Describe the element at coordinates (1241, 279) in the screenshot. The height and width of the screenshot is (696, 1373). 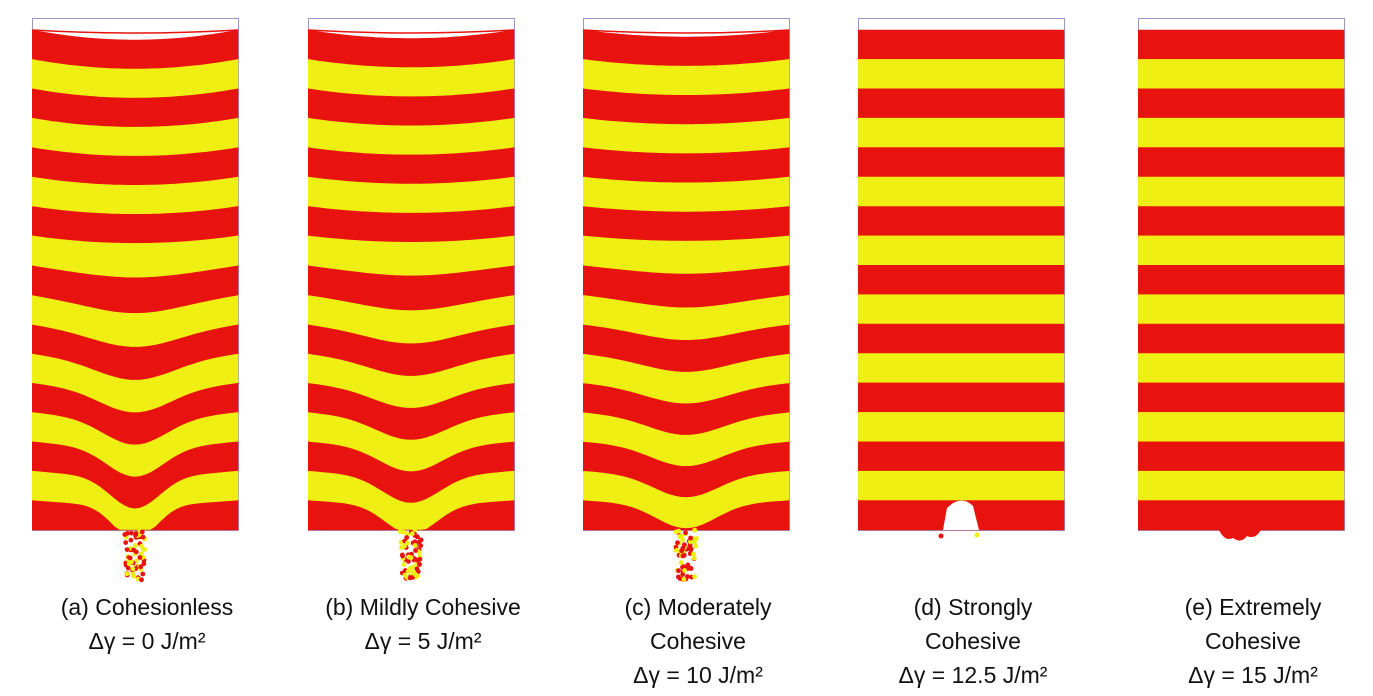
I see `silo-extremely-cohesive` at that location.